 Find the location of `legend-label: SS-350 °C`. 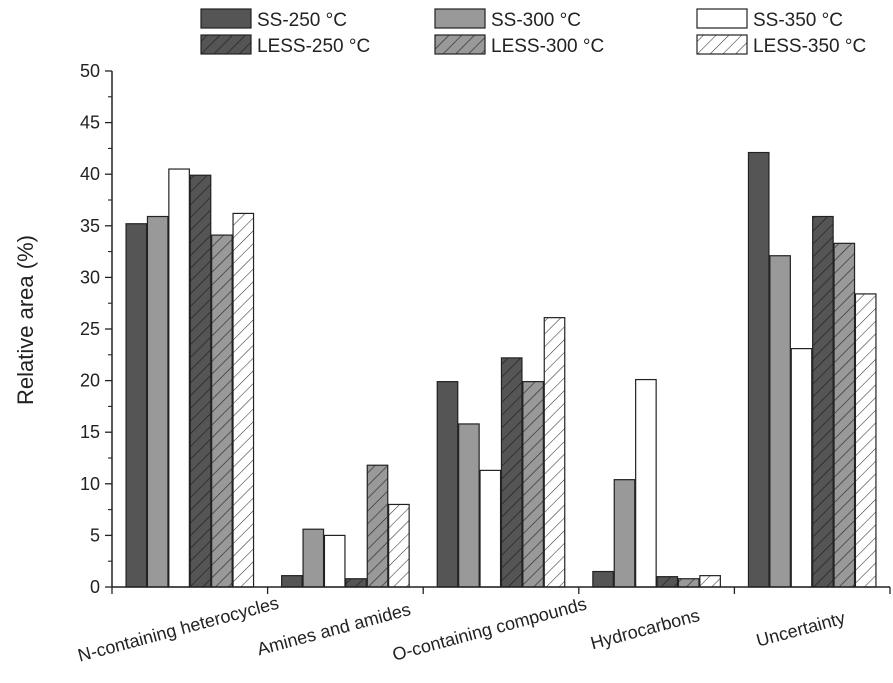

legend-label: SS-350 °C is located at coordinates (798, 20).